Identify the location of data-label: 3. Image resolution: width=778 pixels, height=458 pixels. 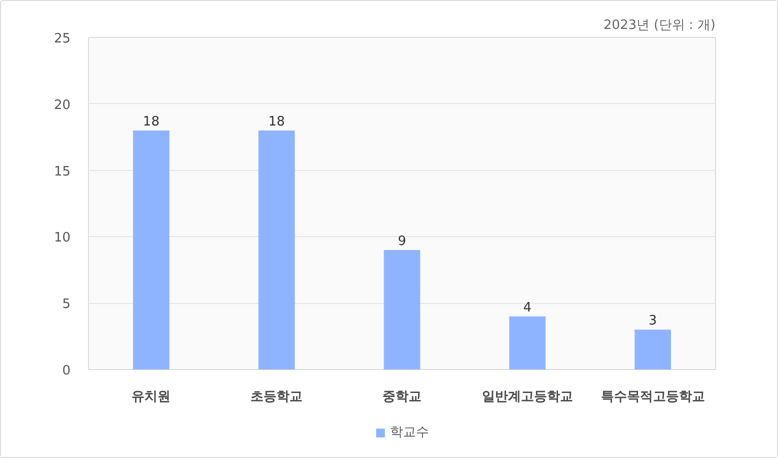
(652, 321).